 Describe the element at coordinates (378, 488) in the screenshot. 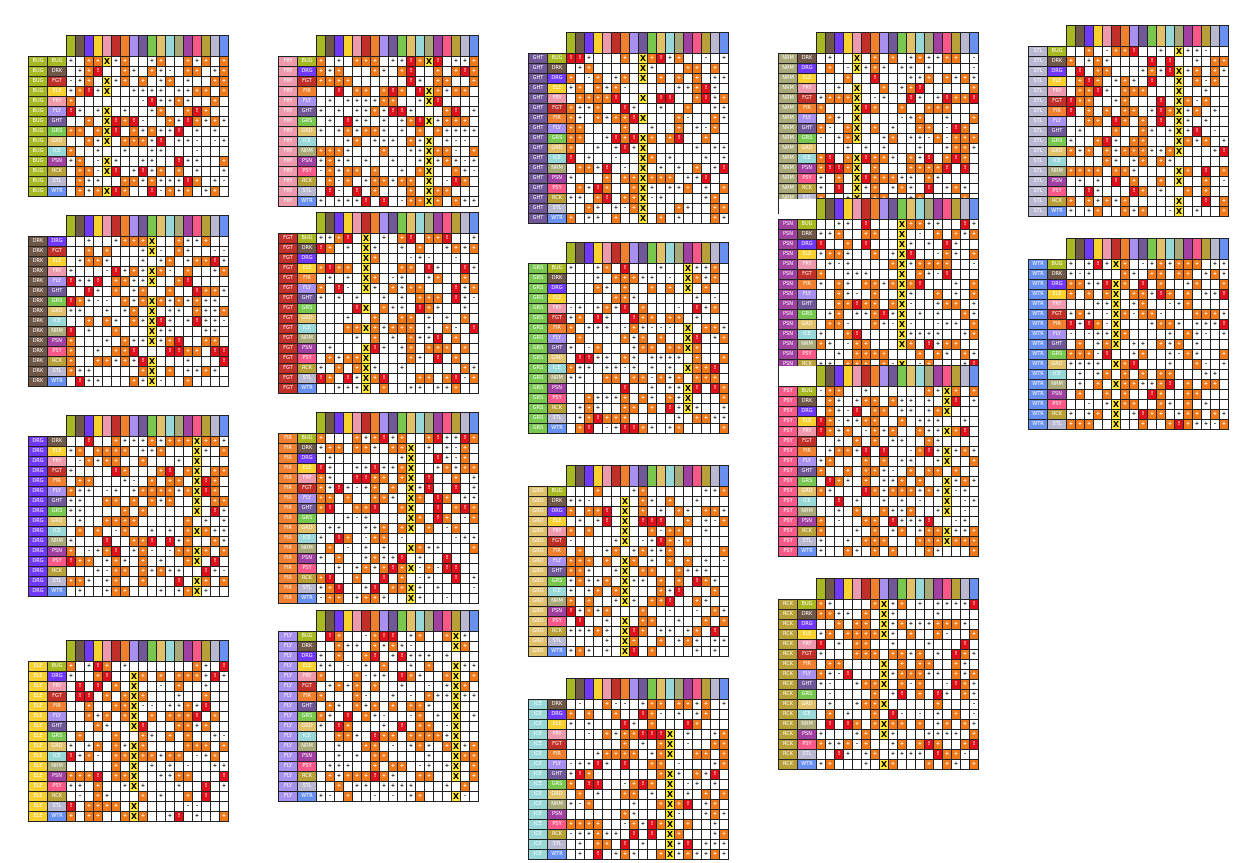

I see `grid-row: FIR FGT + +! + - + + + X +!! +` at that location.